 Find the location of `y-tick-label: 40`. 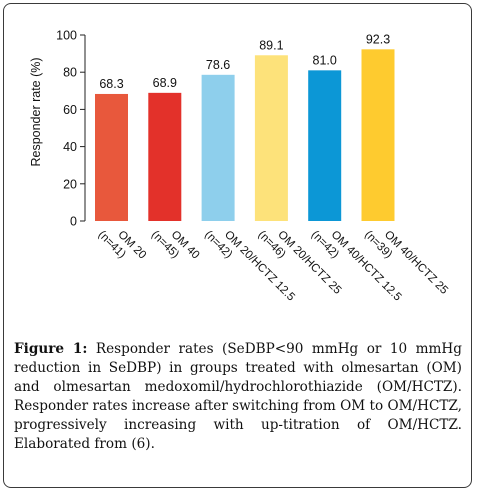

y-tick-label: 40 is located at coordinates (70, 147).